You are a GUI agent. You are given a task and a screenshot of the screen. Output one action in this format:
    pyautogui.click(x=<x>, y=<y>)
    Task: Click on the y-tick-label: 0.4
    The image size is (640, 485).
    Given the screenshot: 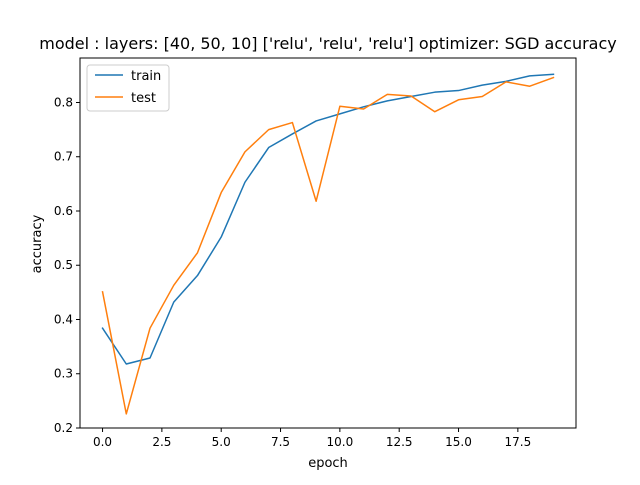 What is the action you would take?
    pyautogui.click(x=63, y=319)
    